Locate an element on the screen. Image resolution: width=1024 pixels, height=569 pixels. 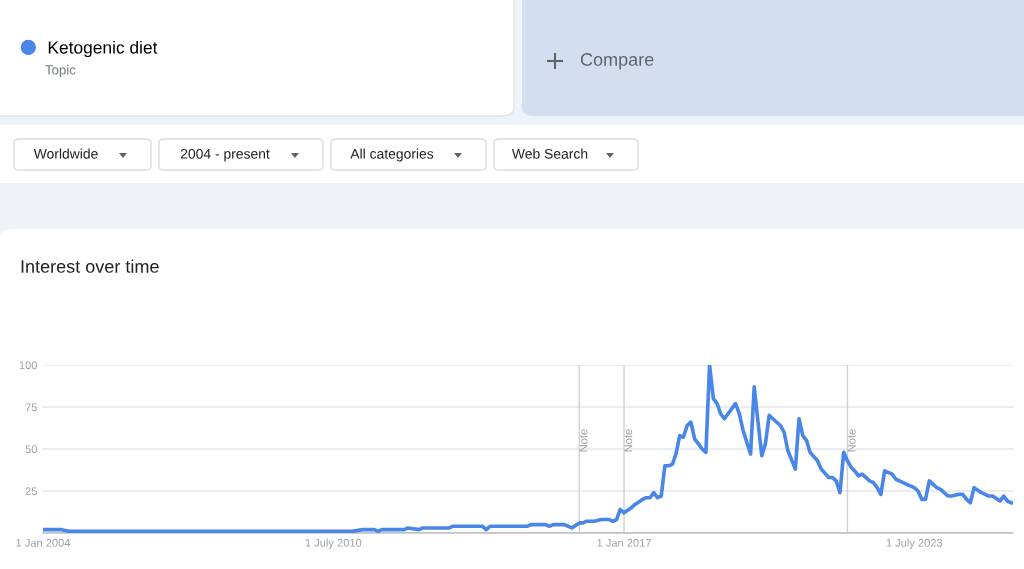
legend-label: Ketogenic diet is located at coordinates (103, 49).